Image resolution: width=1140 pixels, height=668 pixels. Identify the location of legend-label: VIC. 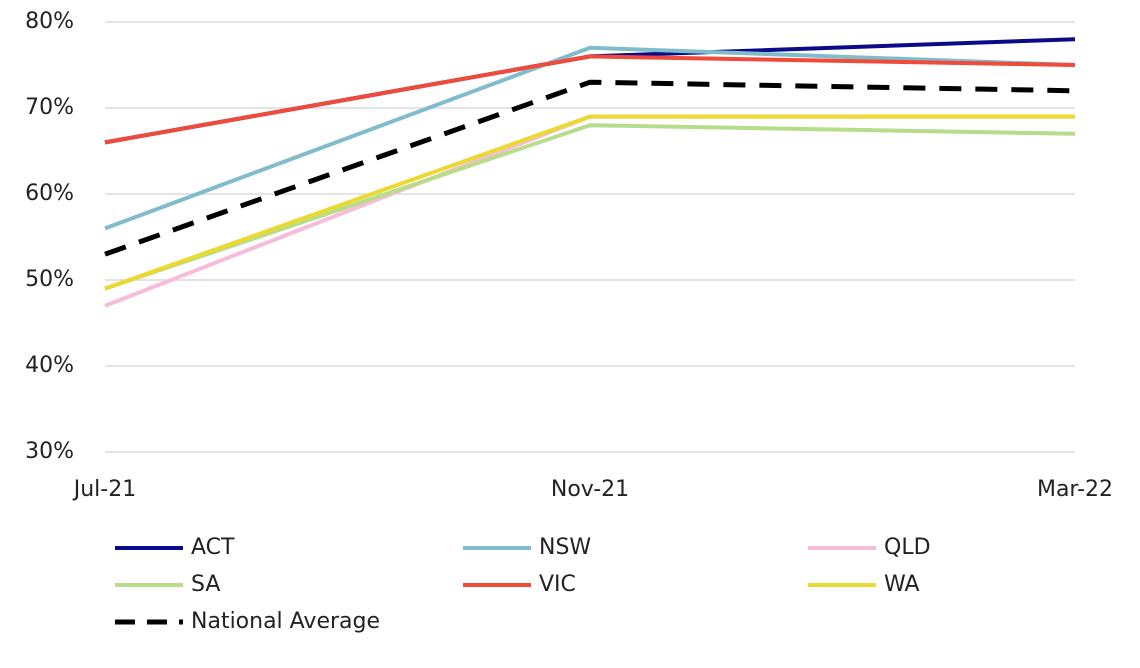
(557, 584).